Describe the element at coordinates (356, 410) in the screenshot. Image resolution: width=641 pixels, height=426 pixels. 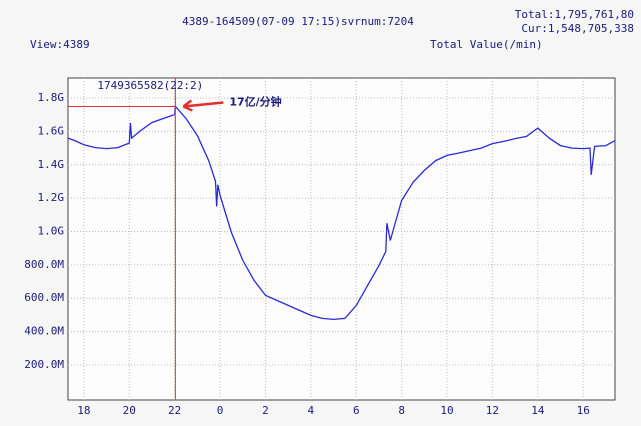
I see `x-tick-label: 6` at that location.